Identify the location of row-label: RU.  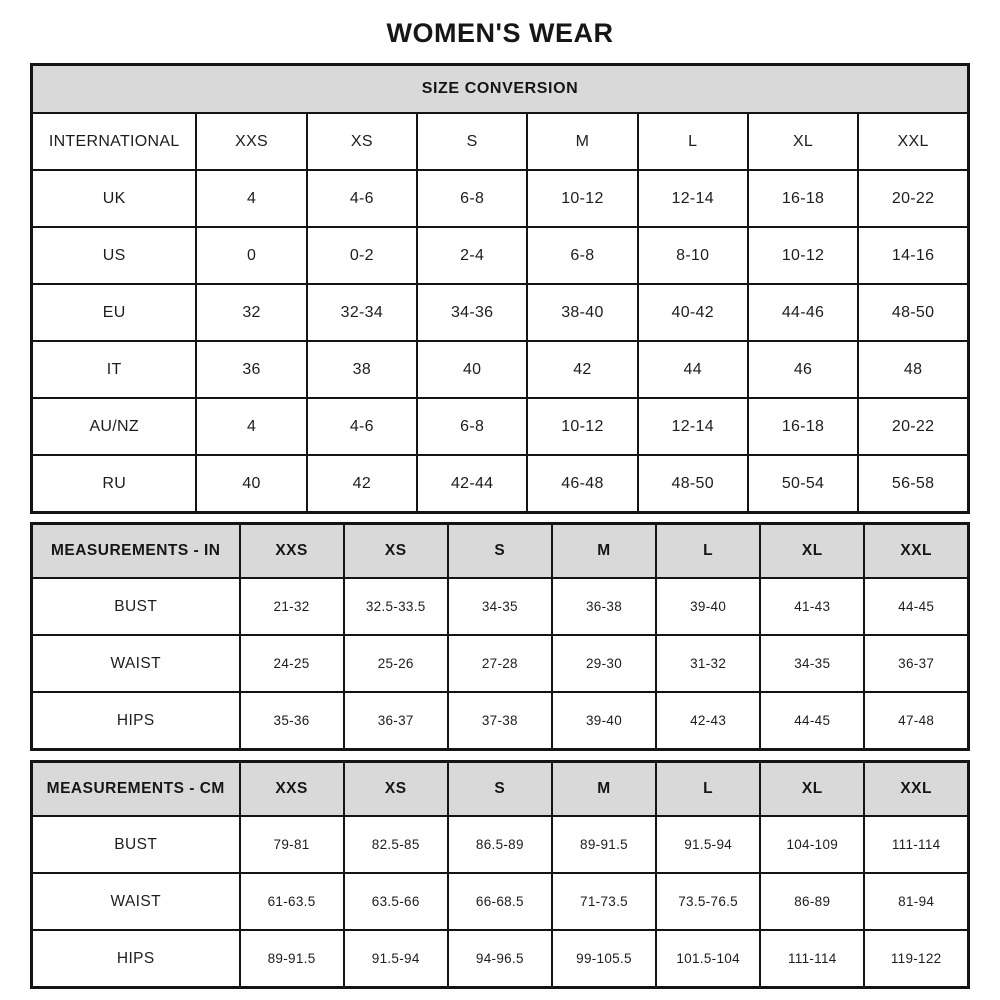
(114, 484).